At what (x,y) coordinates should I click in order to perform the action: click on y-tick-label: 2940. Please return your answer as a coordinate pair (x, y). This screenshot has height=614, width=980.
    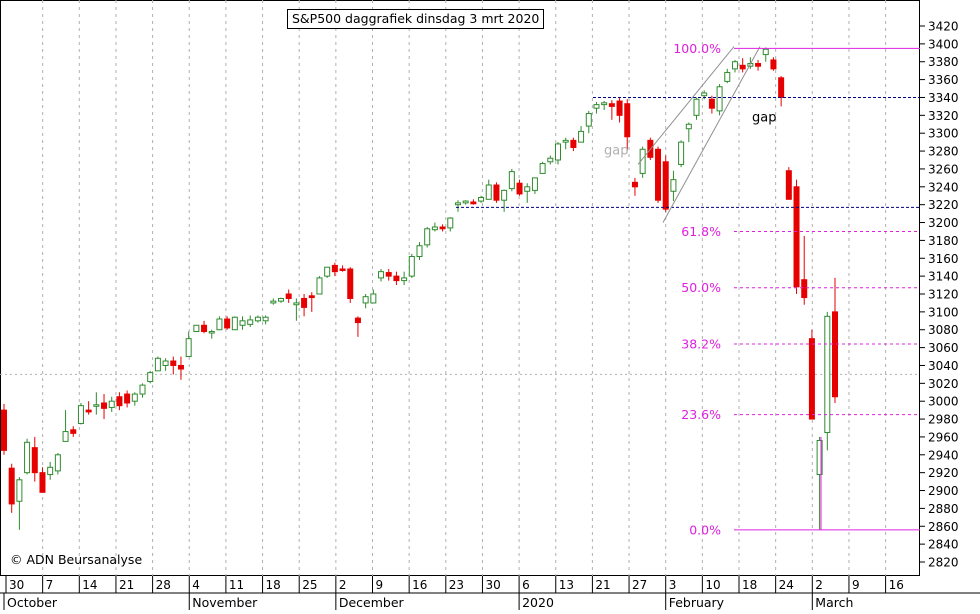
    Looking at the image, I should click on (943, 455).